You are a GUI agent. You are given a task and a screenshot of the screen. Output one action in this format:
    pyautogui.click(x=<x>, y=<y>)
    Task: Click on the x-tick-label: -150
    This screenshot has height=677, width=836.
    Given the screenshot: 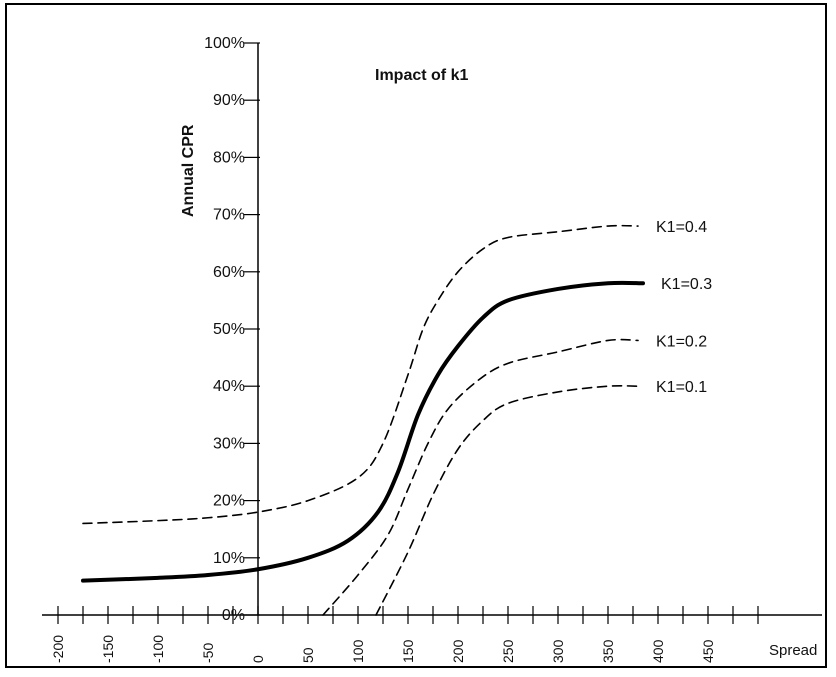 What is the action you would take?
    pyautogui.click(x=108, y=649)
    